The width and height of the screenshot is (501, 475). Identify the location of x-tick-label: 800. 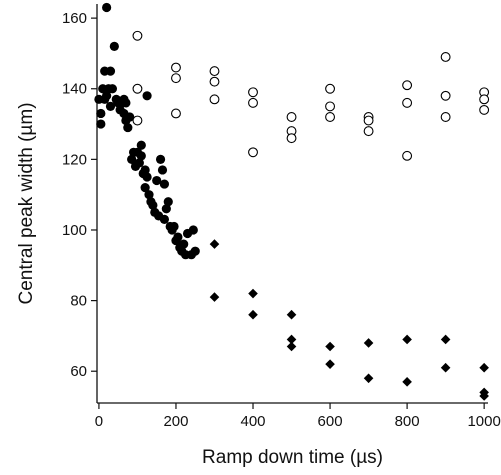
(407, 421).